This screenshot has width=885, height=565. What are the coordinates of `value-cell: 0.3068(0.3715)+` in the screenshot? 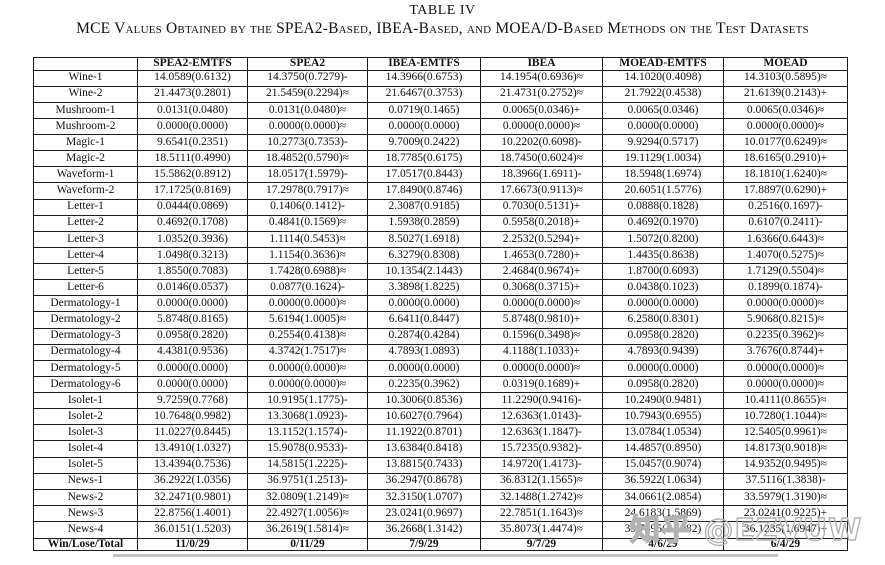 It's located at (541, 288).